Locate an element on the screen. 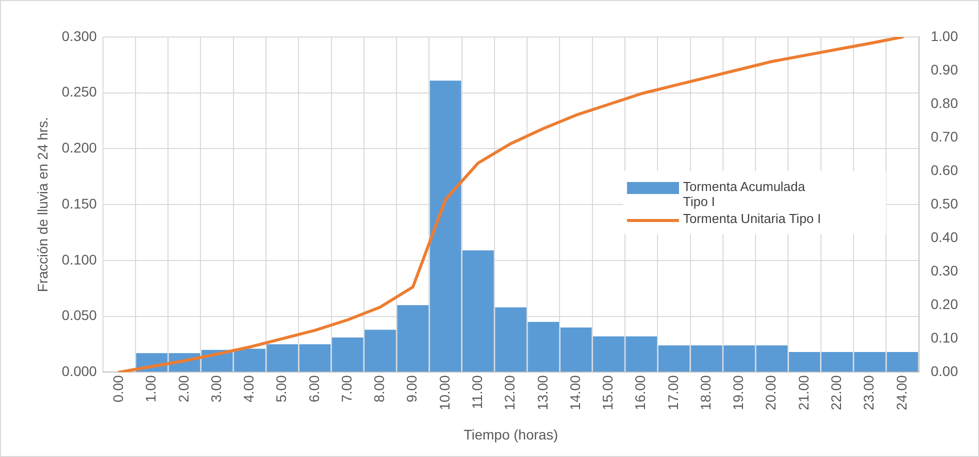 The width and height of the screenshot is (979, 457). legend-label: Tormenta Acumulada Tipo I is located at coordinates (744, 194).